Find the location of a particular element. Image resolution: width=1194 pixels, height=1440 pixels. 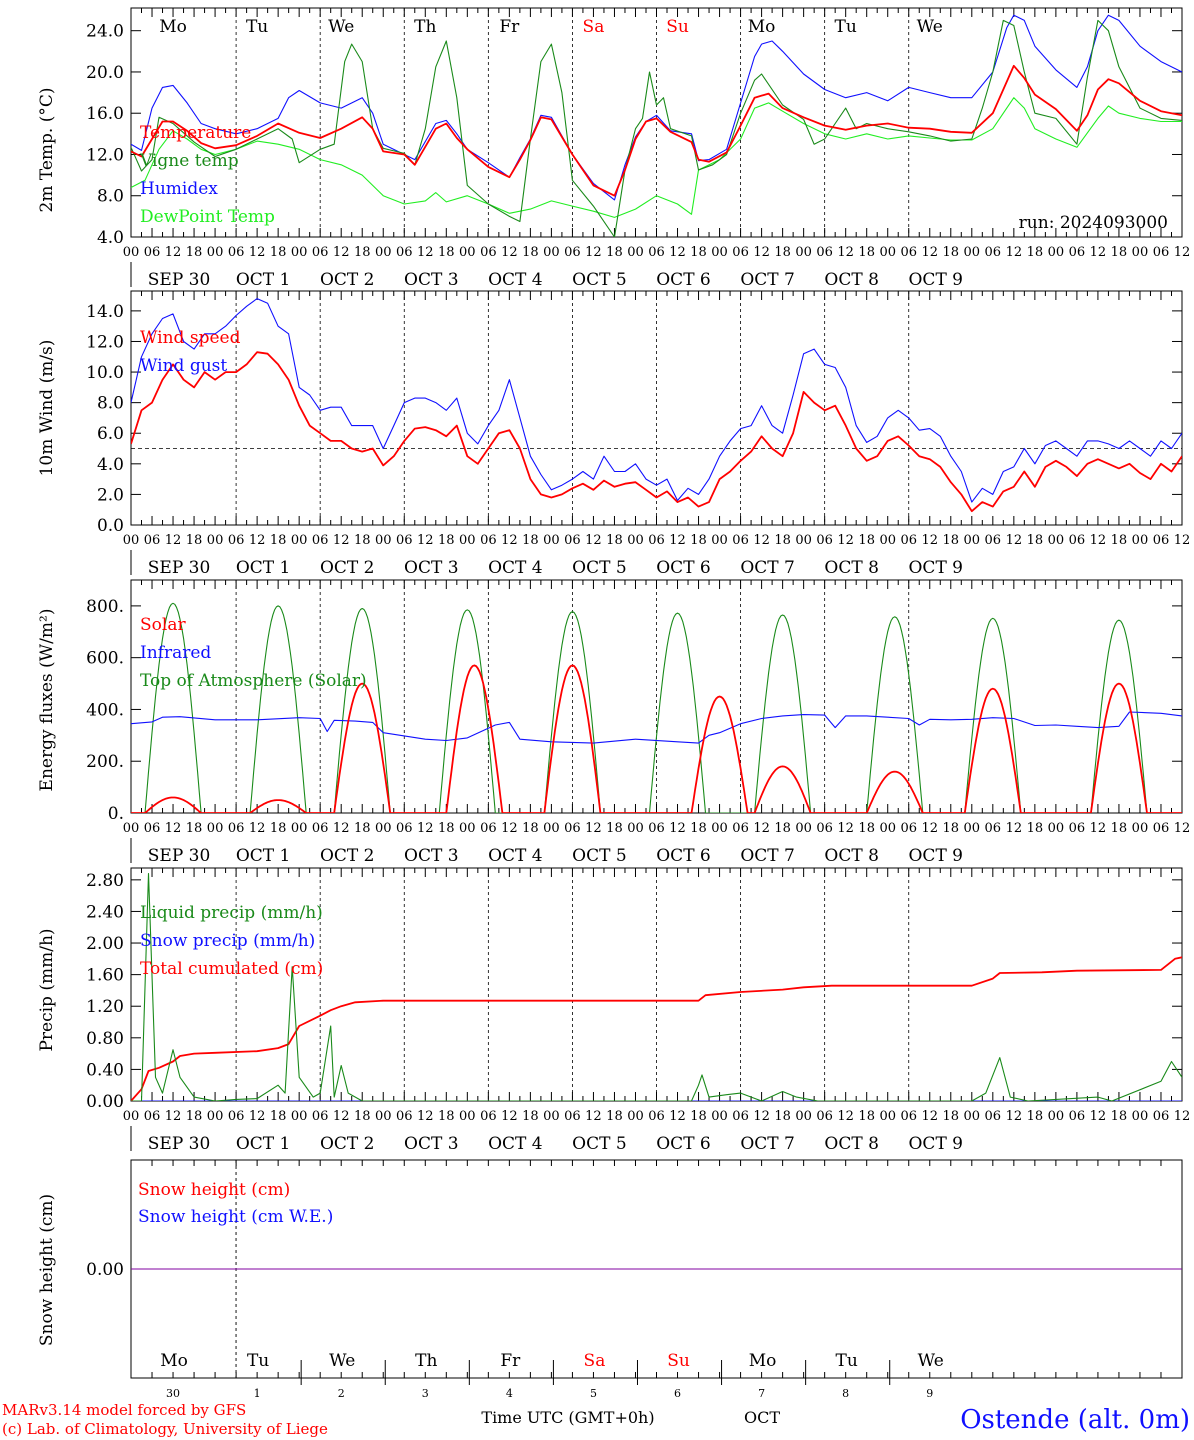

weekday-label-bottom: Th is located at coordinates (426, 1361).